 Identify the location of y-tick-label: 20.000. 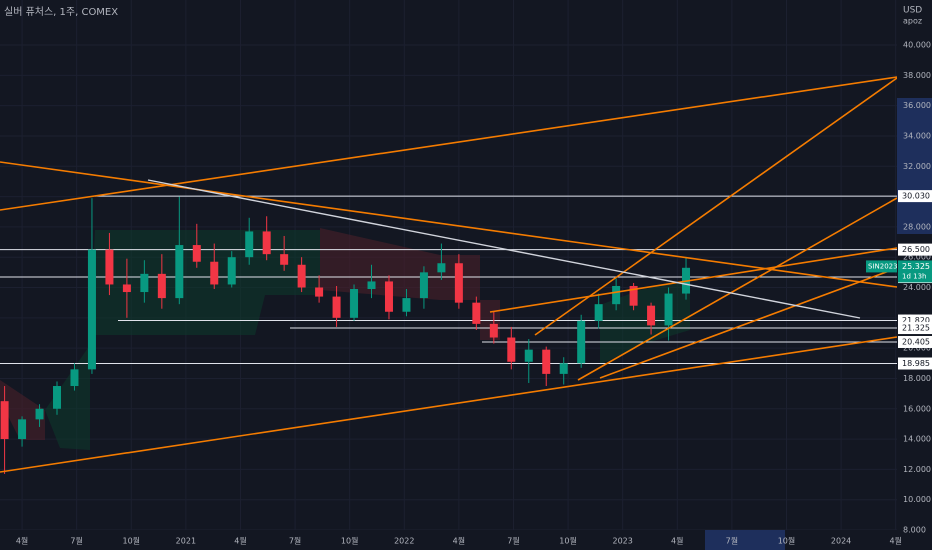
(917, 348).